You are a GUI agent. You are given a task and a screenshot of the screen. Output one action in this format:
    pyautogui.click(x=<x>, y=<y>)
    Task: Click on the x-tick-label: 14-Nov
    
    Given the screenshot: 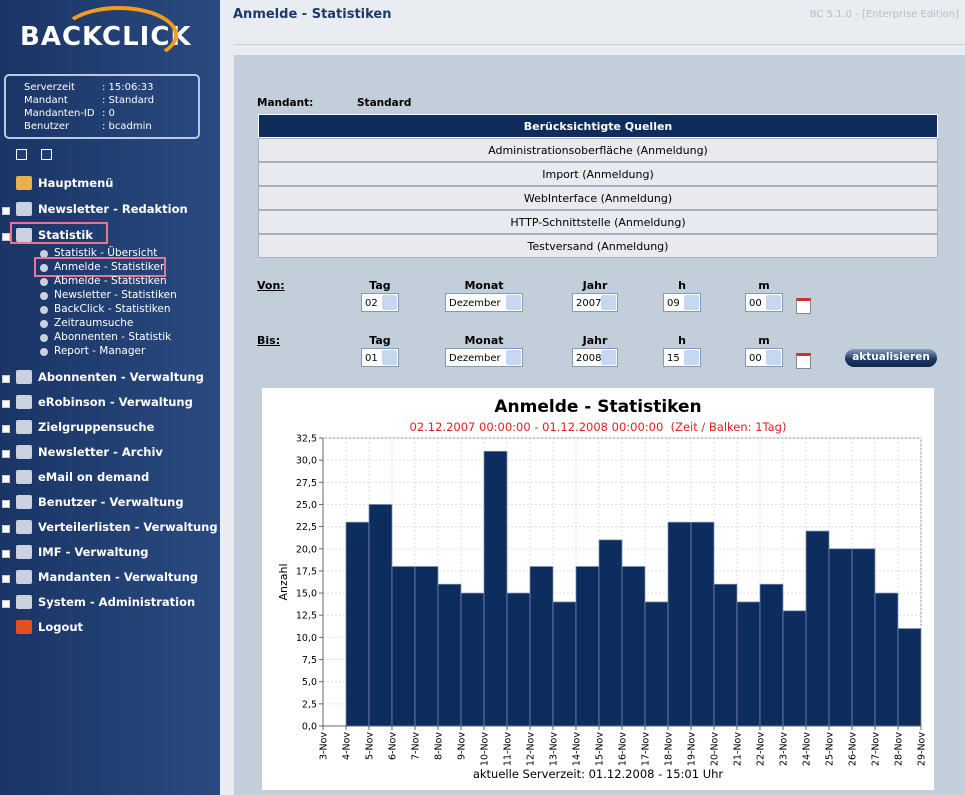 What is the action you would take?
    pyautogui.click(x=577, y=749)
    